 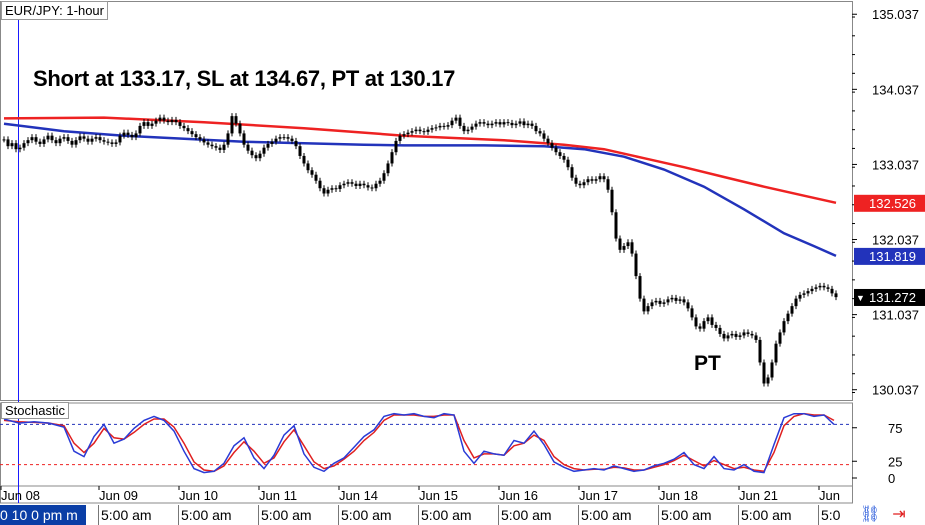 I want to click on x-tick-label: Jun 14, so click(x=358, y=495).